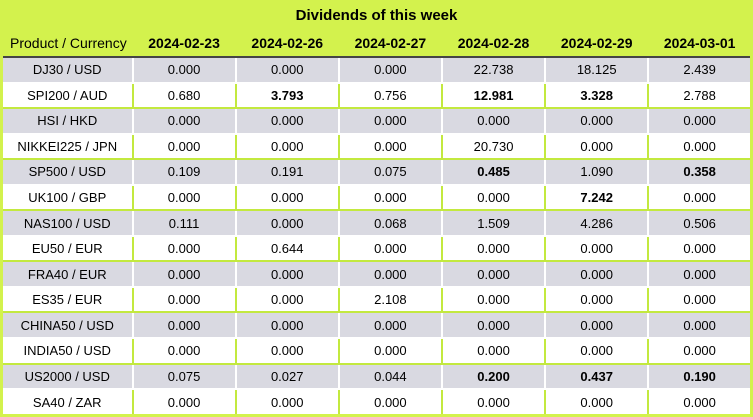 This screenshot has width=753, height=417. Describe the element at coordinates (67, 325) in the screenshot. I see `product-cell: CHINA50 / USD` at that location.